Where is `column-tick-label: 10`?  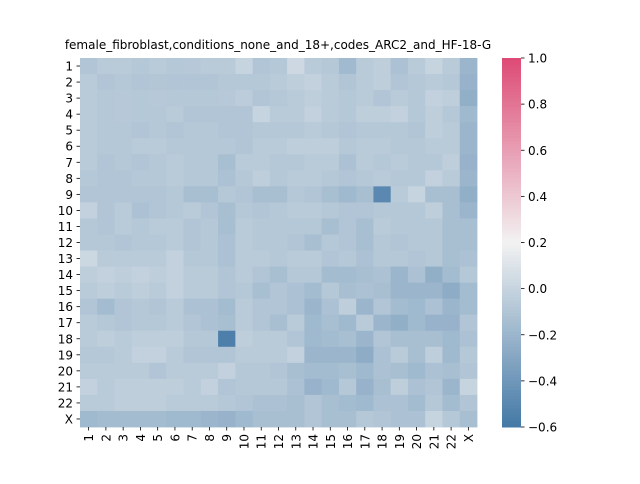 column-tick-label: 10 is located at coordinates (244, 441).